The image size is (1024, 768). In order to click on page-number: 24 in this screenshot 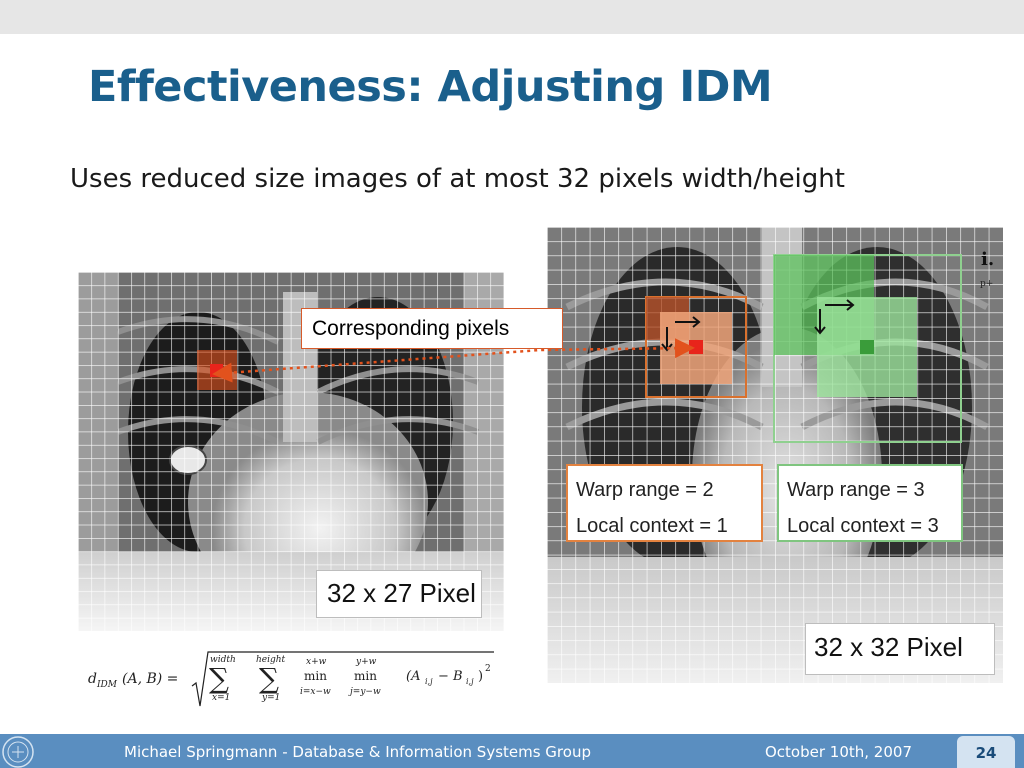, I will do `click(986, 753)`.